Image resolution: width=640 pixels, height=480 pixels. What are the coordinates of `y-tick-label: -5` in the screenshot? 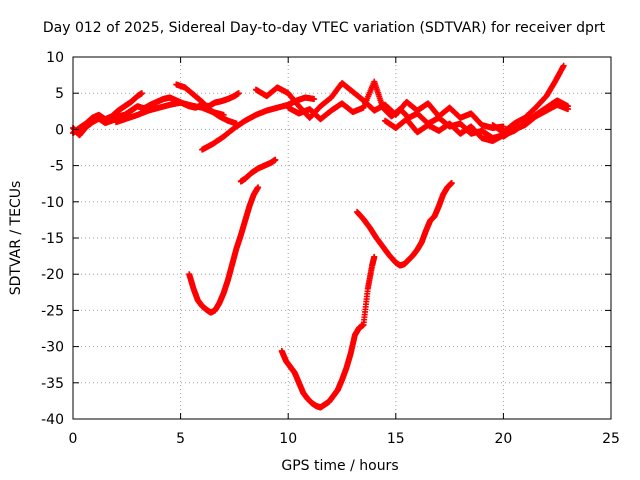 It's located at (57, 167).